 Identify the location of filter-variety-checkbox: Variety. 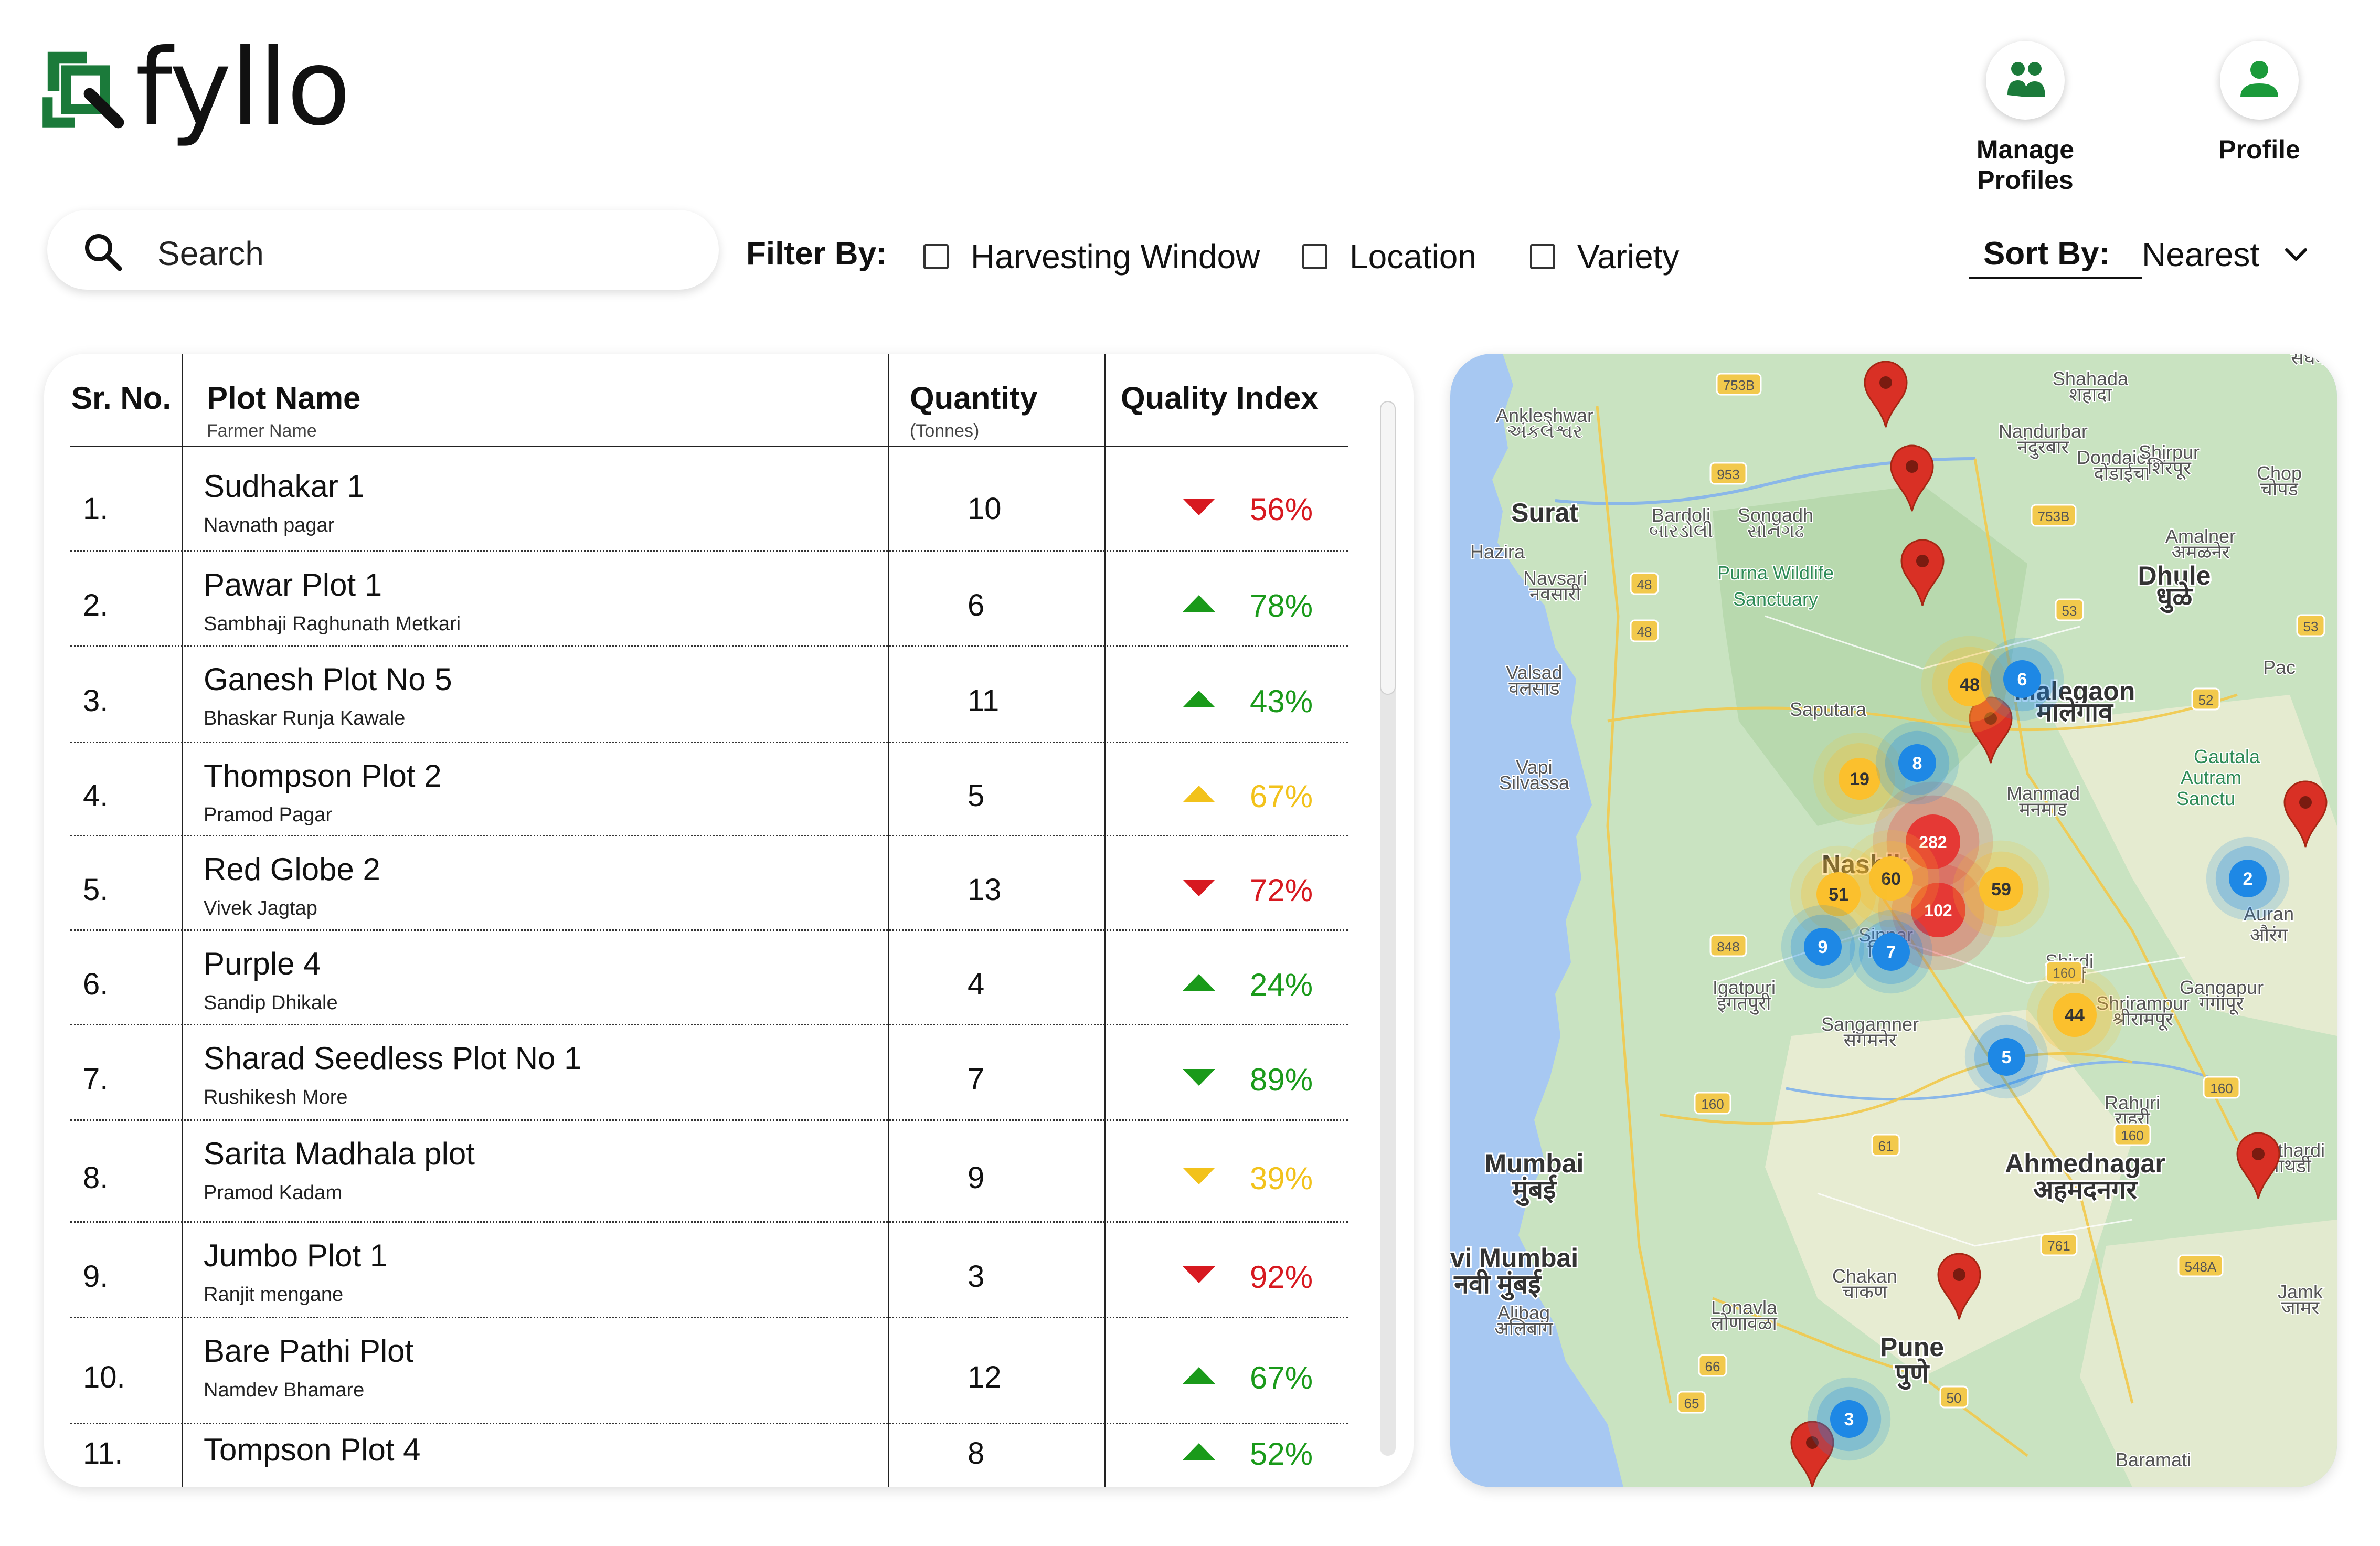
(1604, 256).